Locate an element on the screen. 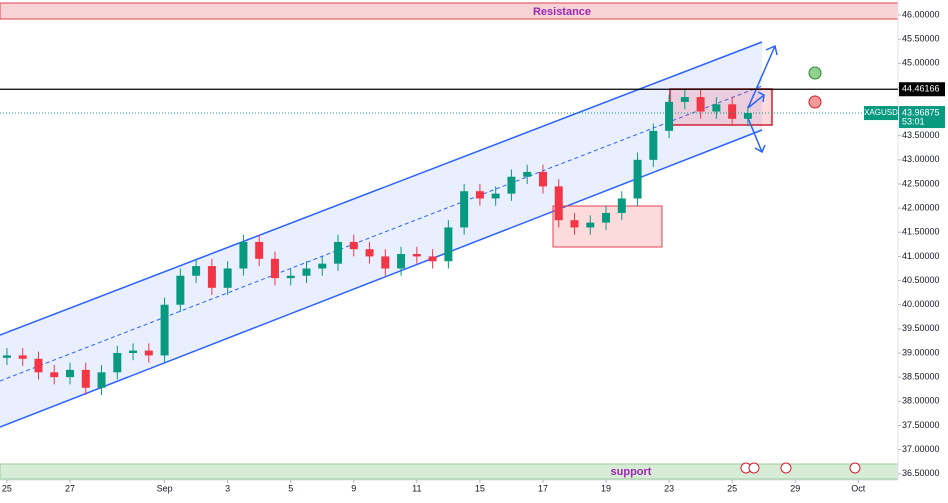 The image size is (948, 503). x-tick-label: 11 is located at coordinates (416, 488).